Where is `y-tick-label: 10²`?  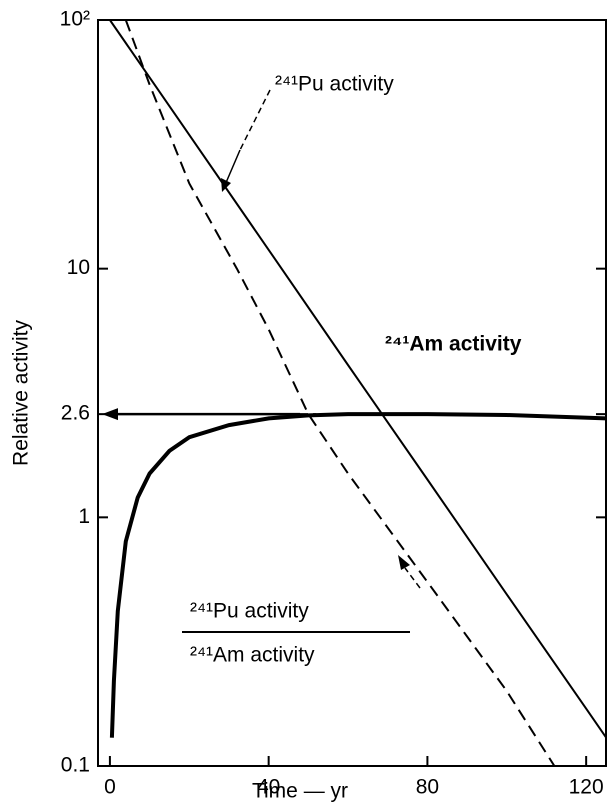 y-tick-label: 10² is located at coordinates (75, 19).